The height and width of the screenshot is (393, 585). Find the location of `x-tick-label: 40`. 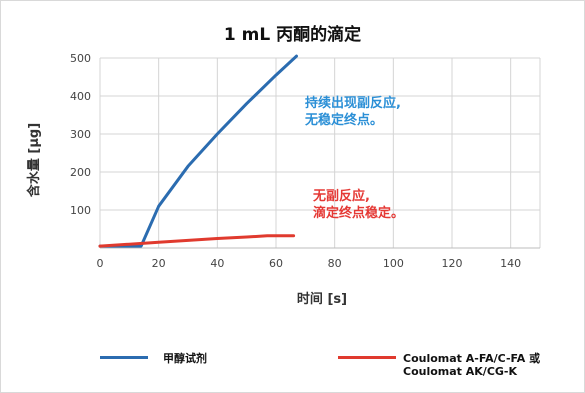

x-tick-label: 40 is located at coordinates (217, 263).